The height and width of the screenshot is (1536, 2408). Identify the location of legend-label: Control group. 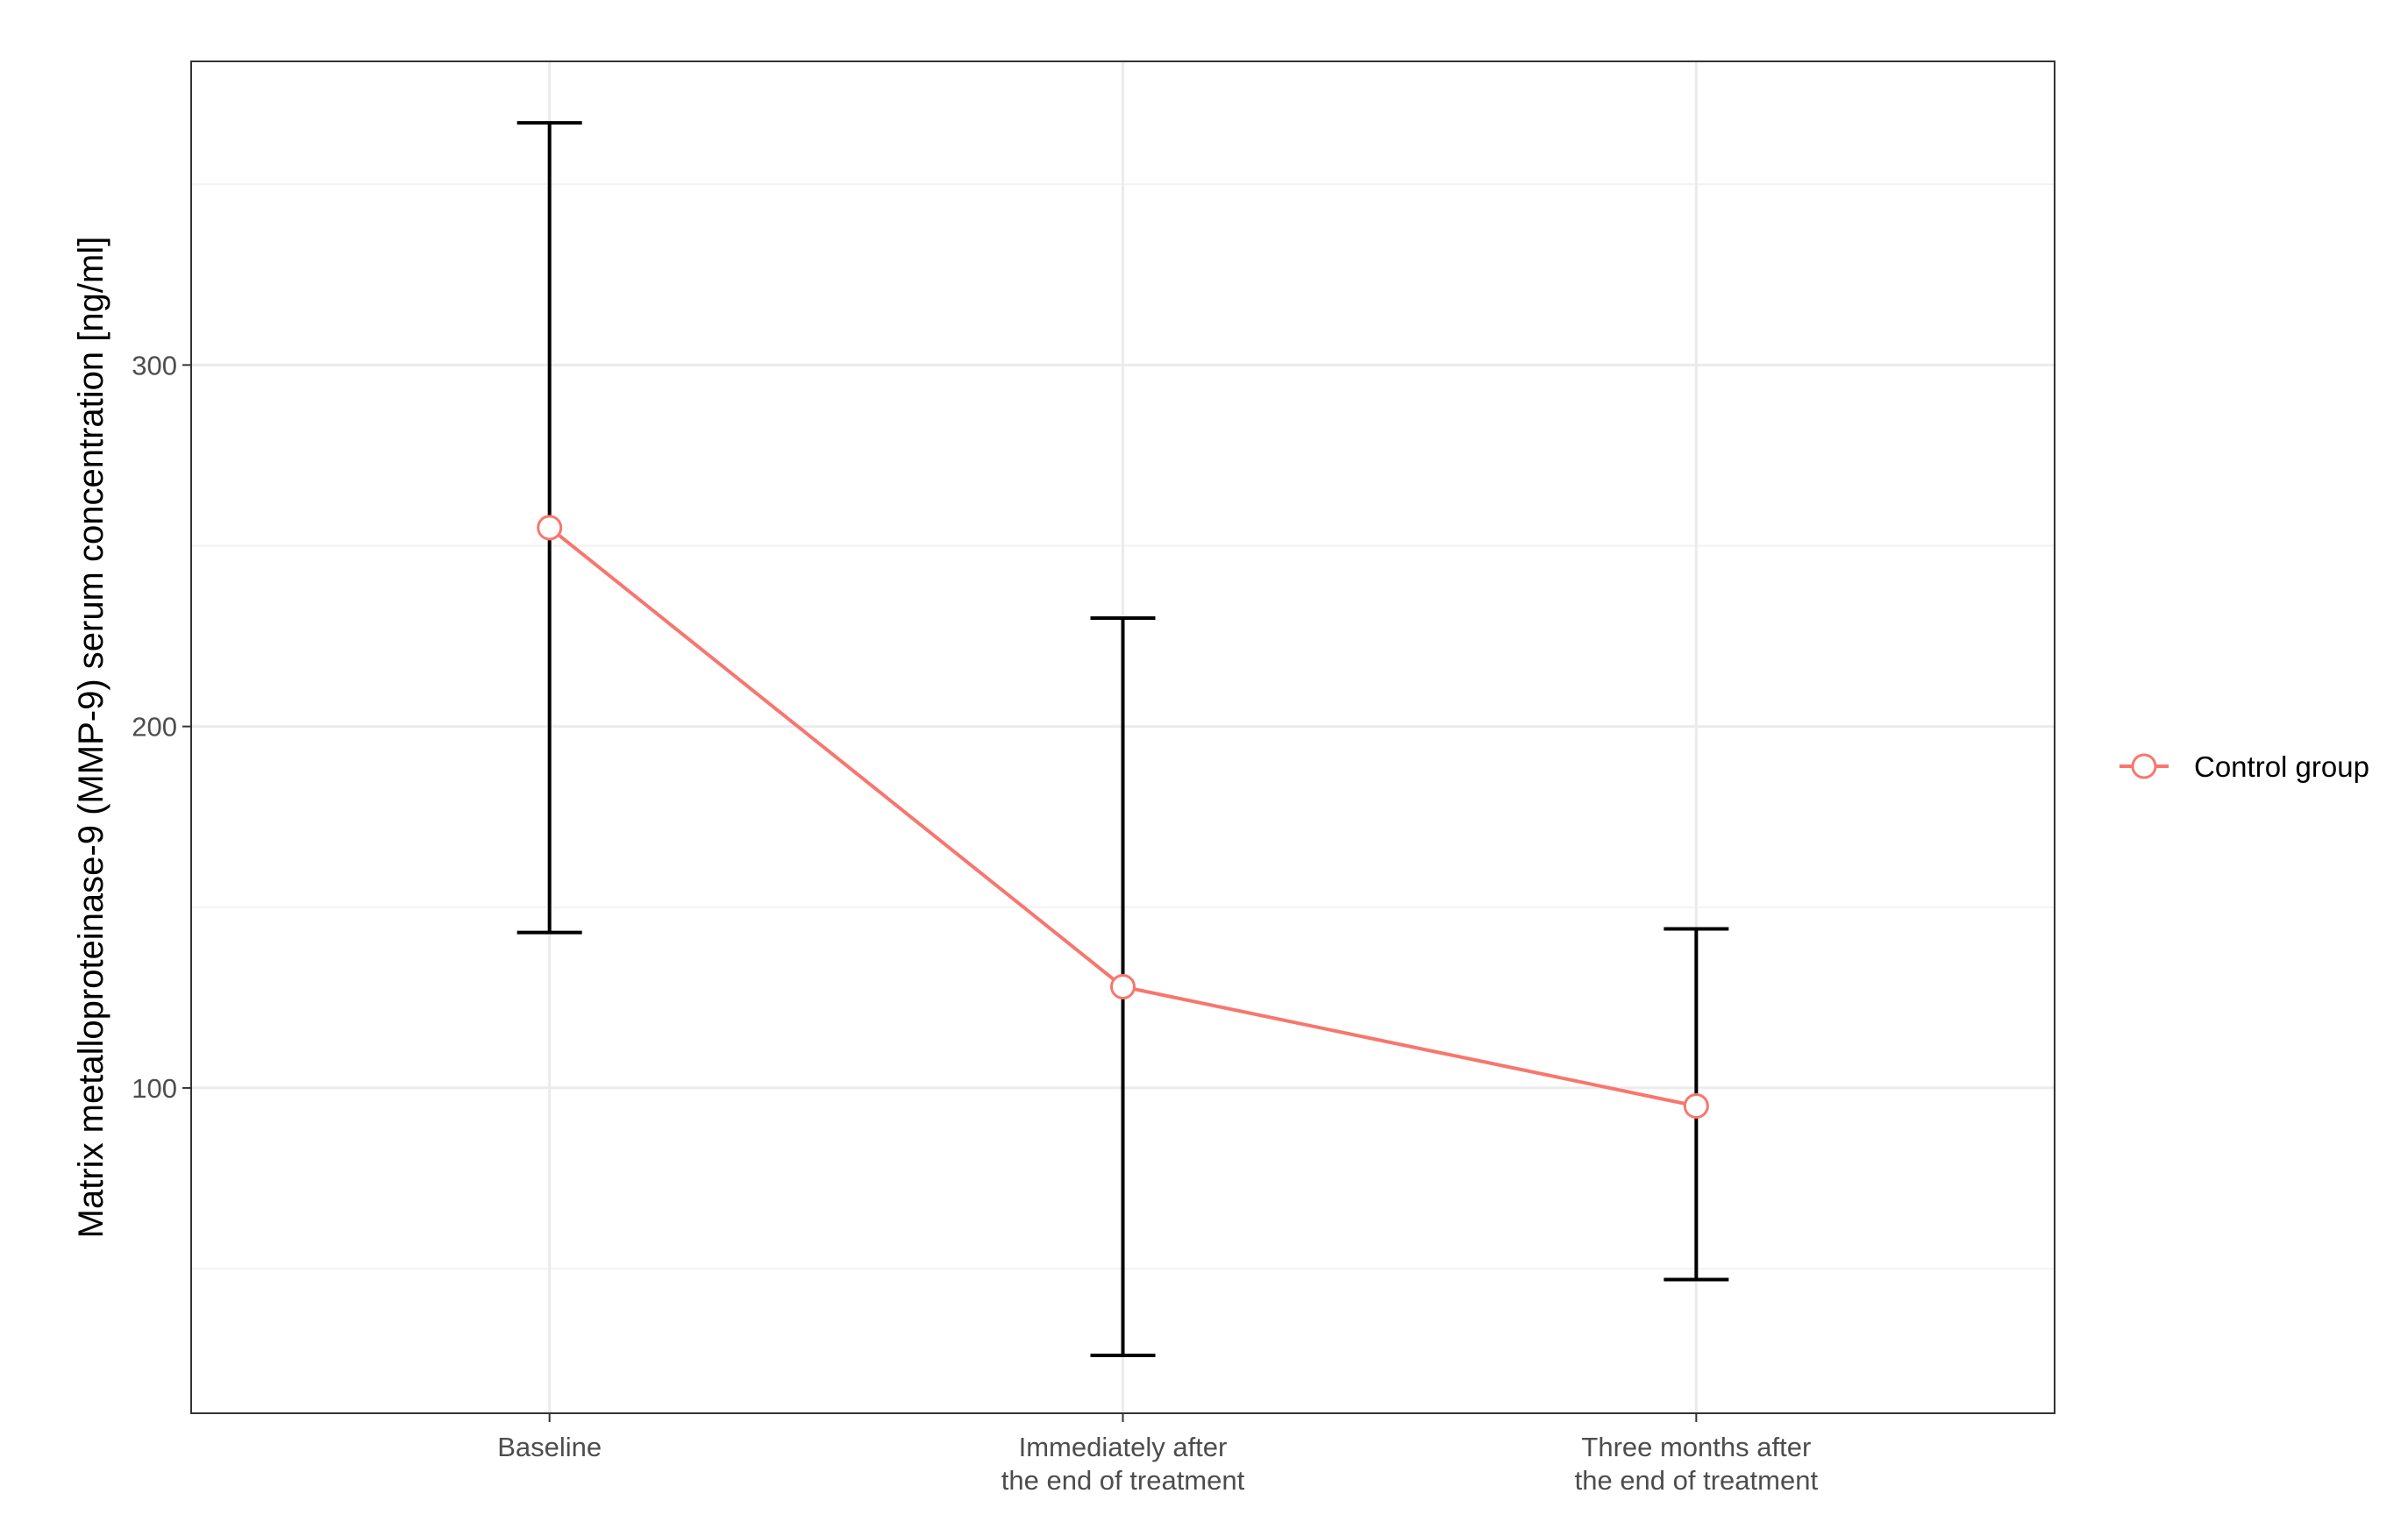
(2282, 766).